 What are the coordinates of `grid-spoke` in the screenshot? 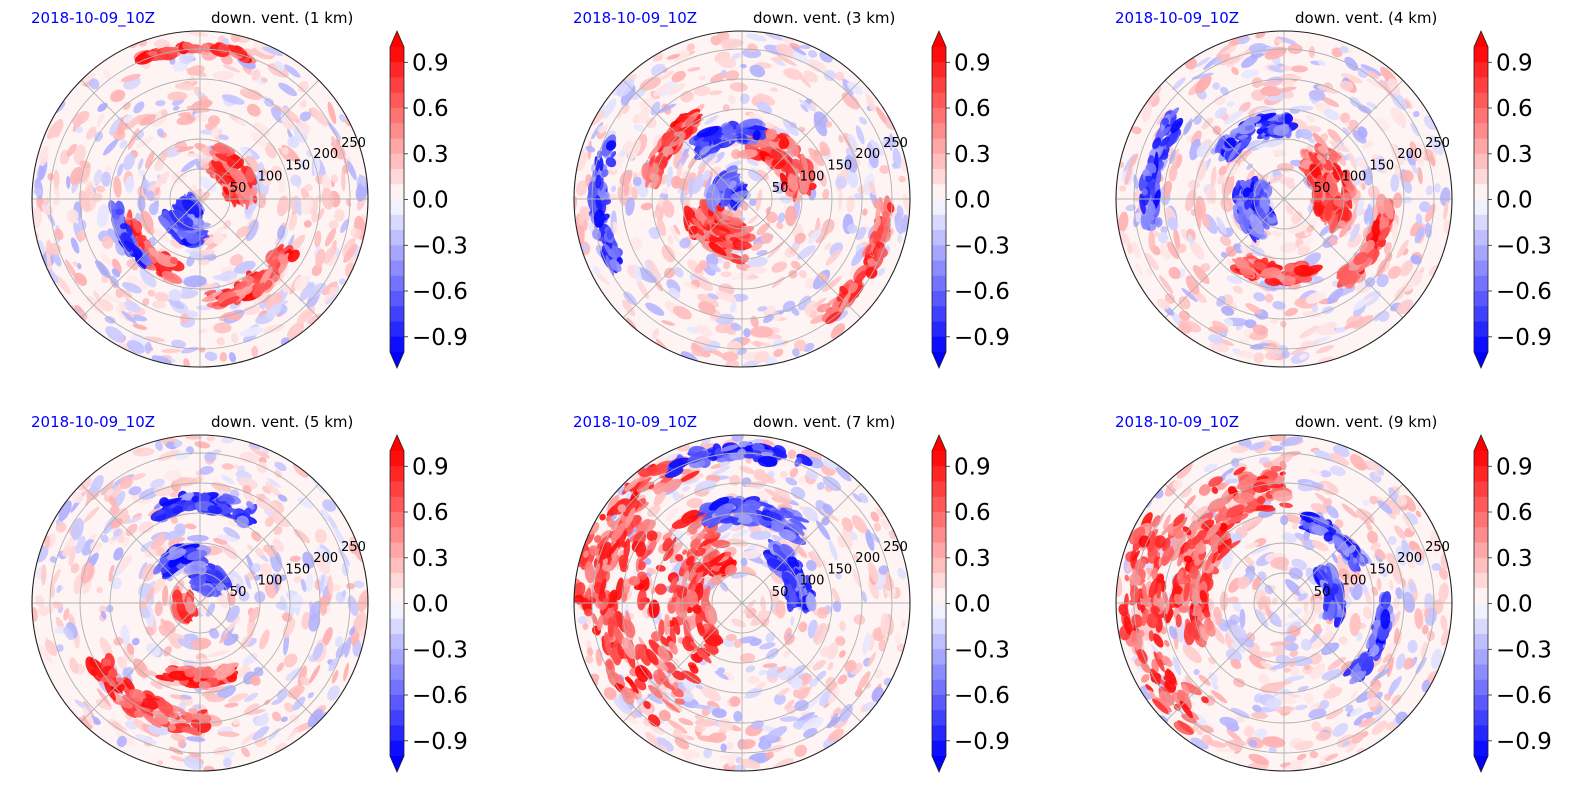 It's located at (259, 139).